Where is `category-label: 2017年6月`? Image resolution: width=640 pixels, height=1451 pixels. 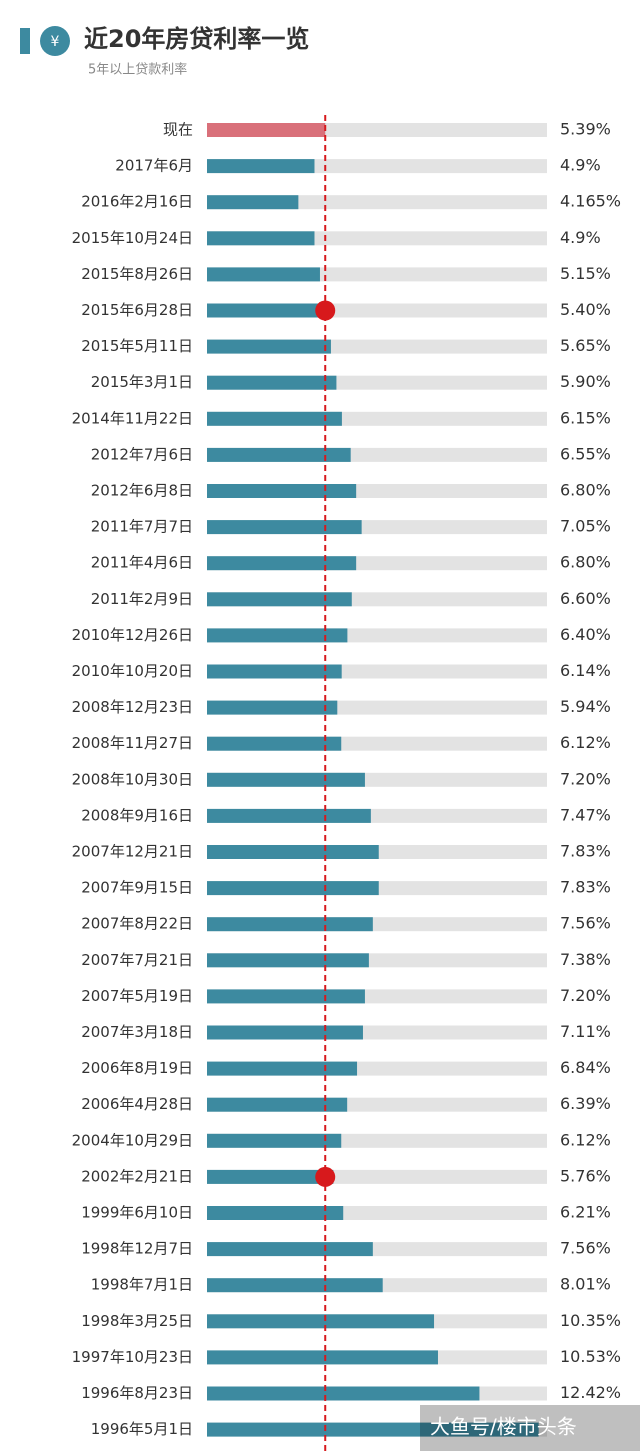
category-label: 2017年6月 is located at coordinates (154, 166).